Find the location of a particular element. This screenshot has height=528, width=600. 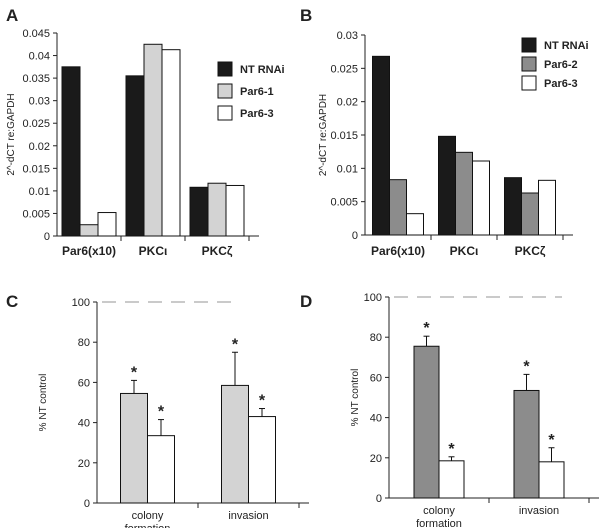

legend-entry: Par6-1 is located at coordinates (257, 92).